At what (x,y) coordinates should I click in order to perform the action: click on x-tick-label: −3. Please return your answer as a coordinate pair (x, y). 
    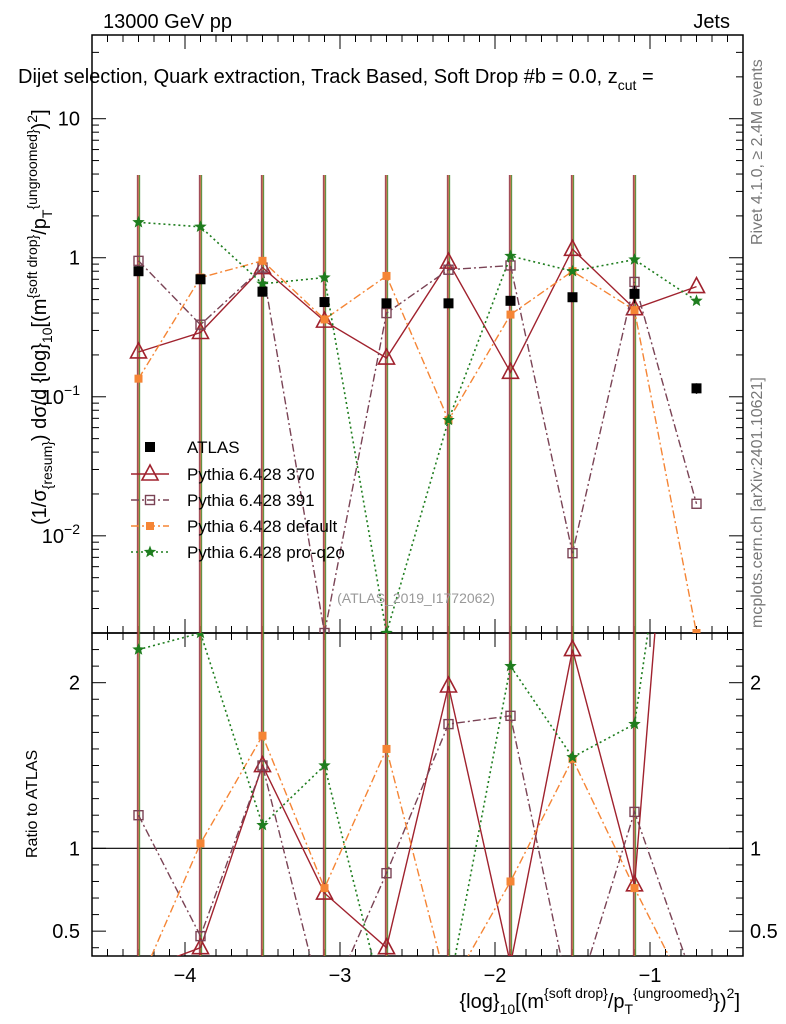
    Looking at the image, I should click on (340, 976).